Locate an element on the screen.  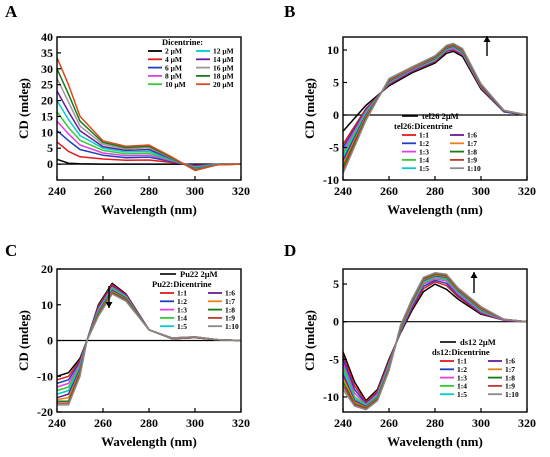
legend-entry: 20 μM is located at coordinates (223, 84).